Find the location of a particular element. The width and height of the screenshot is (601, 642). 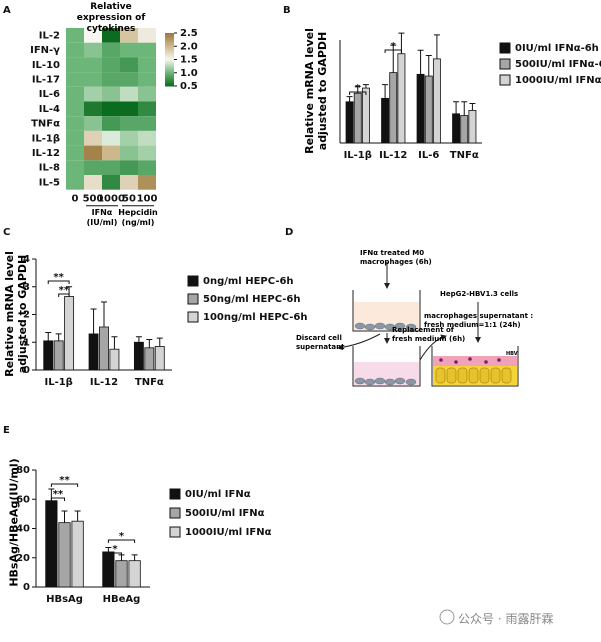

colorbar-tick-label: 1.5 is located at coordinates (189, 60).